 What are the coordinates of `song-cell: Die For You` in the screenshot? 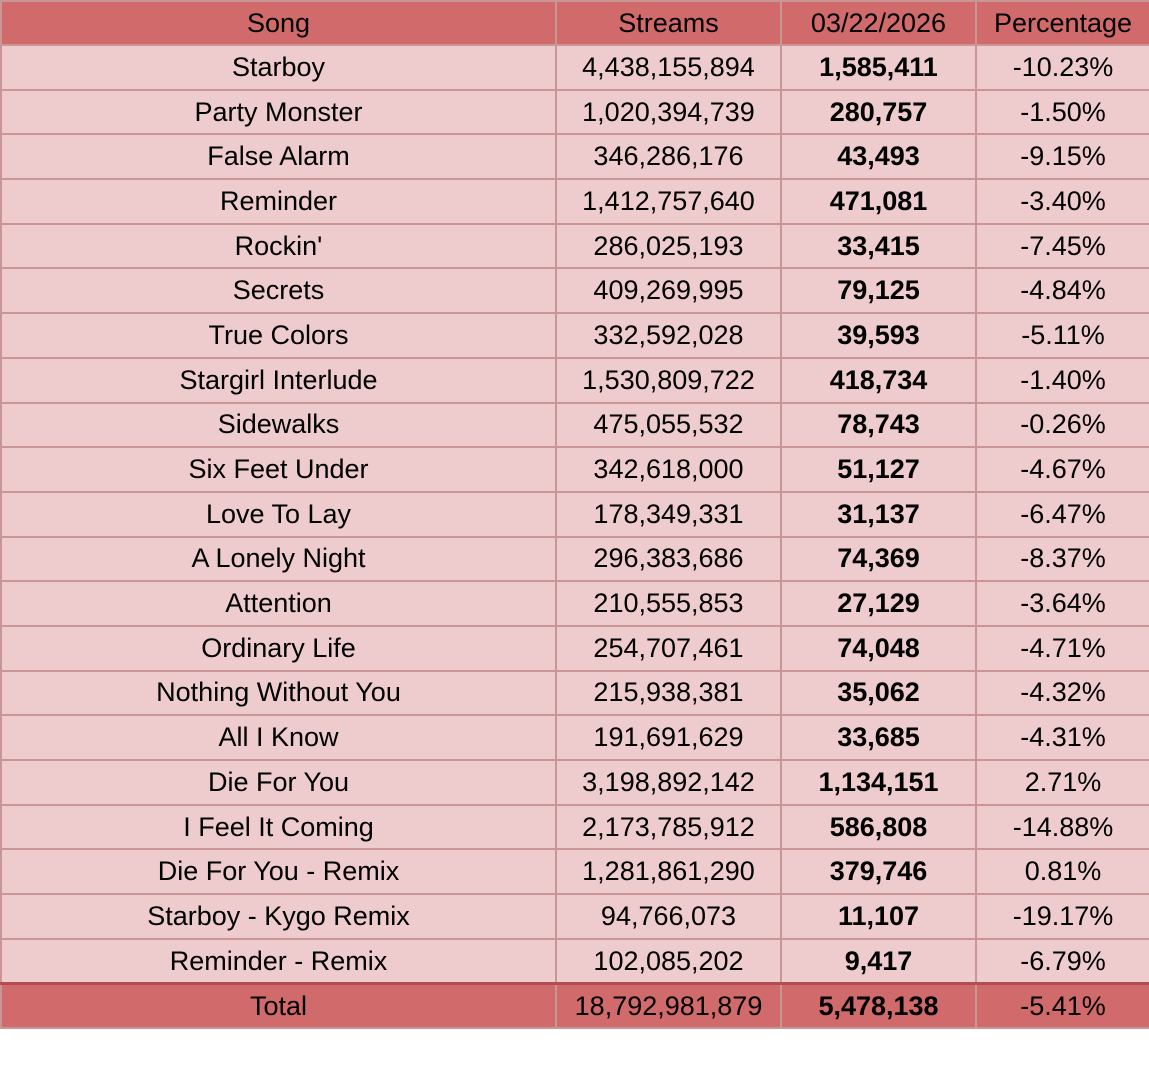 It's located at (278, 782).